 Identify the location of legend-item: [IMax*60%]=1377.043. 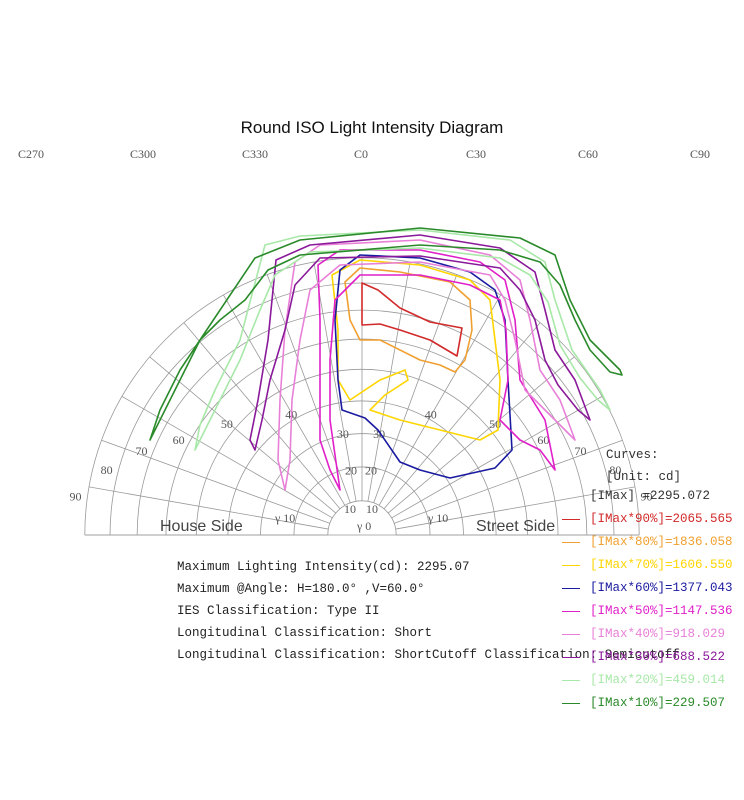
(647, 588).